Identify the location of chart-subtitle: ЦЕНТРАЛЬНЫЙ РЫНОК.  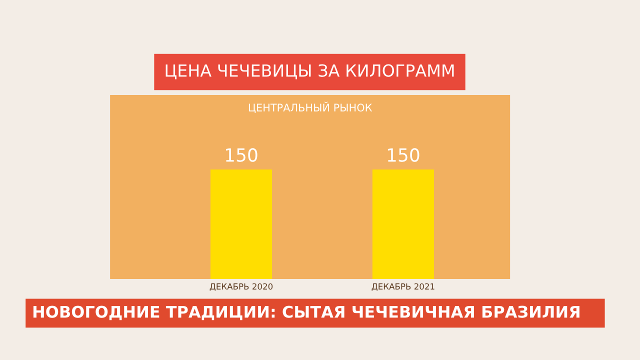
(310, 108).